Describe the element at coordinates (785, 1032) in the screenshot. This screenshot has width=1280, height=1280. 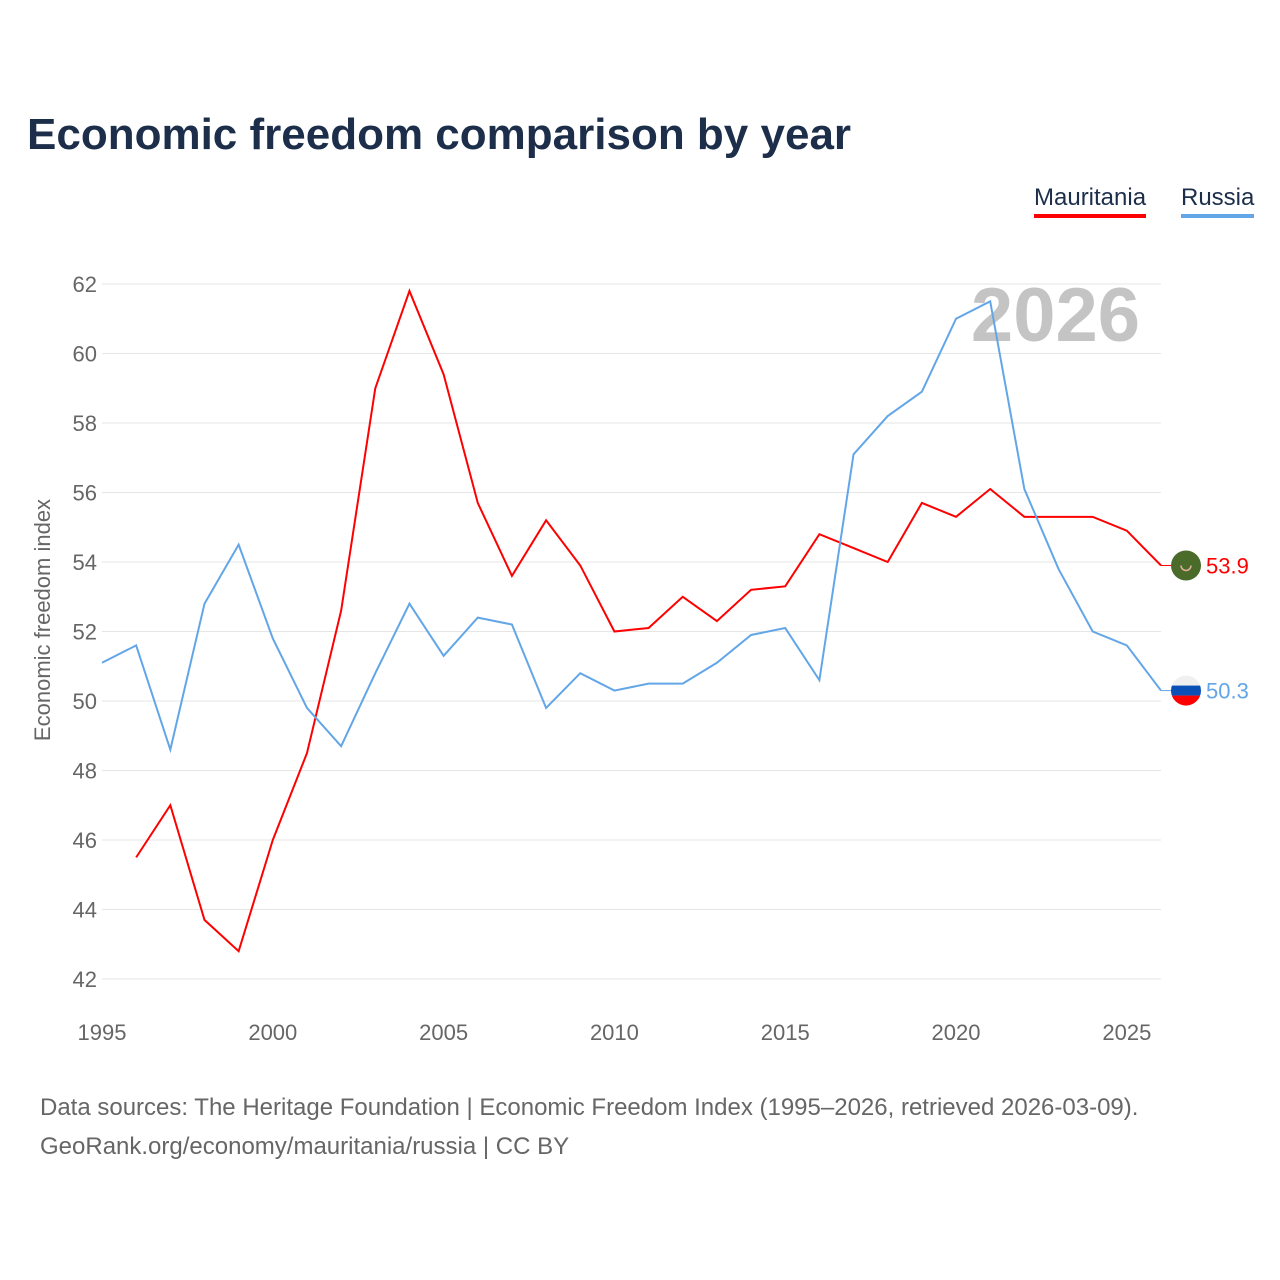
I see `x-tick-label: 2015` at that location.